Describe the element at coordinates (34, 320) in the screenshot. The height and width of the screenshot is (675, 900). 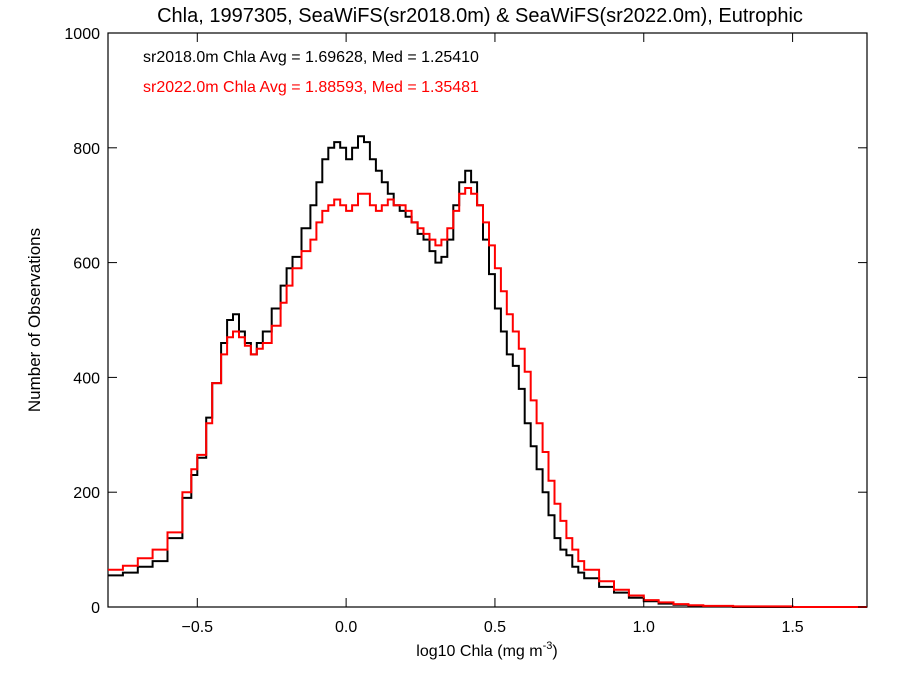
I see `y-axis-label: Number of Observations` at that location.